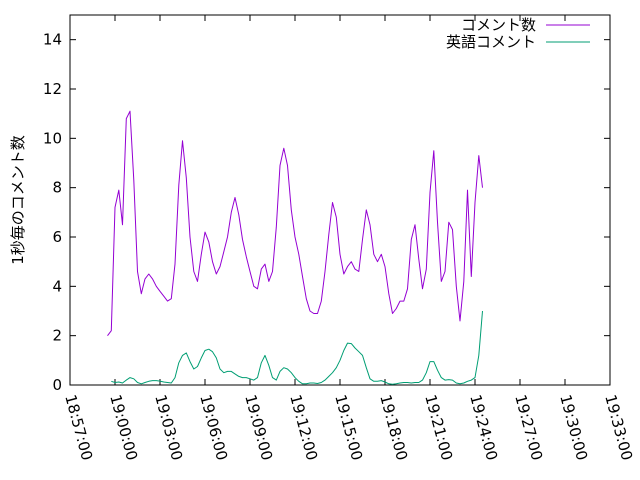 The width and height of the screenshot is (640, 480). Describe the element at coordinates (618, 428) in the screenshot. I see `x-tick-label: 19:33:00` at that location.